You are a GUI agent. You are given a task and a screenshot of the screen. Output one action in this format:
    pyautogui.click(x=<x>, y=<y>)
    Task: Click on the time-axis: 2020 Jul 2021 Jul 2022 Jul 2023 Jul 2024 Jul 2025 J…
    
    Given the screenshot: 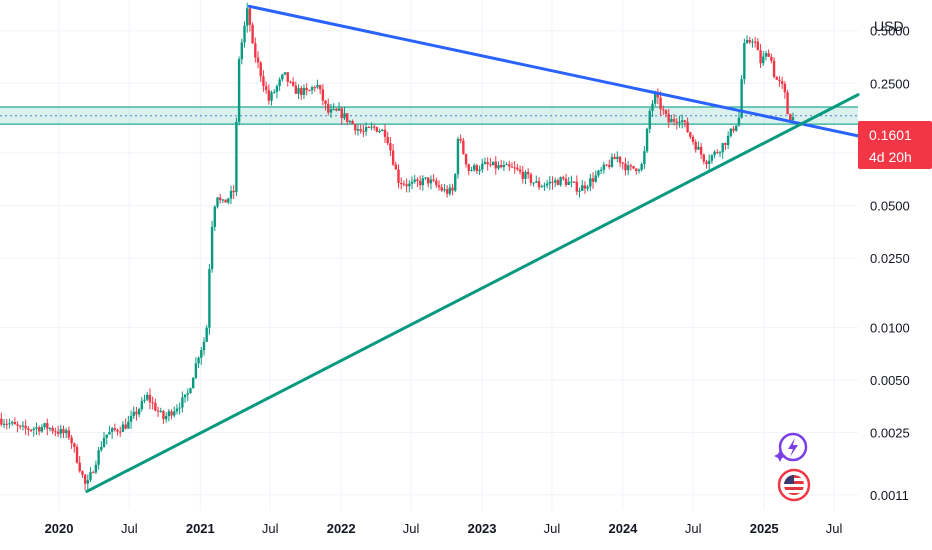 What is the action you would take?
    pyautogui.click(x=444, y=528)
    